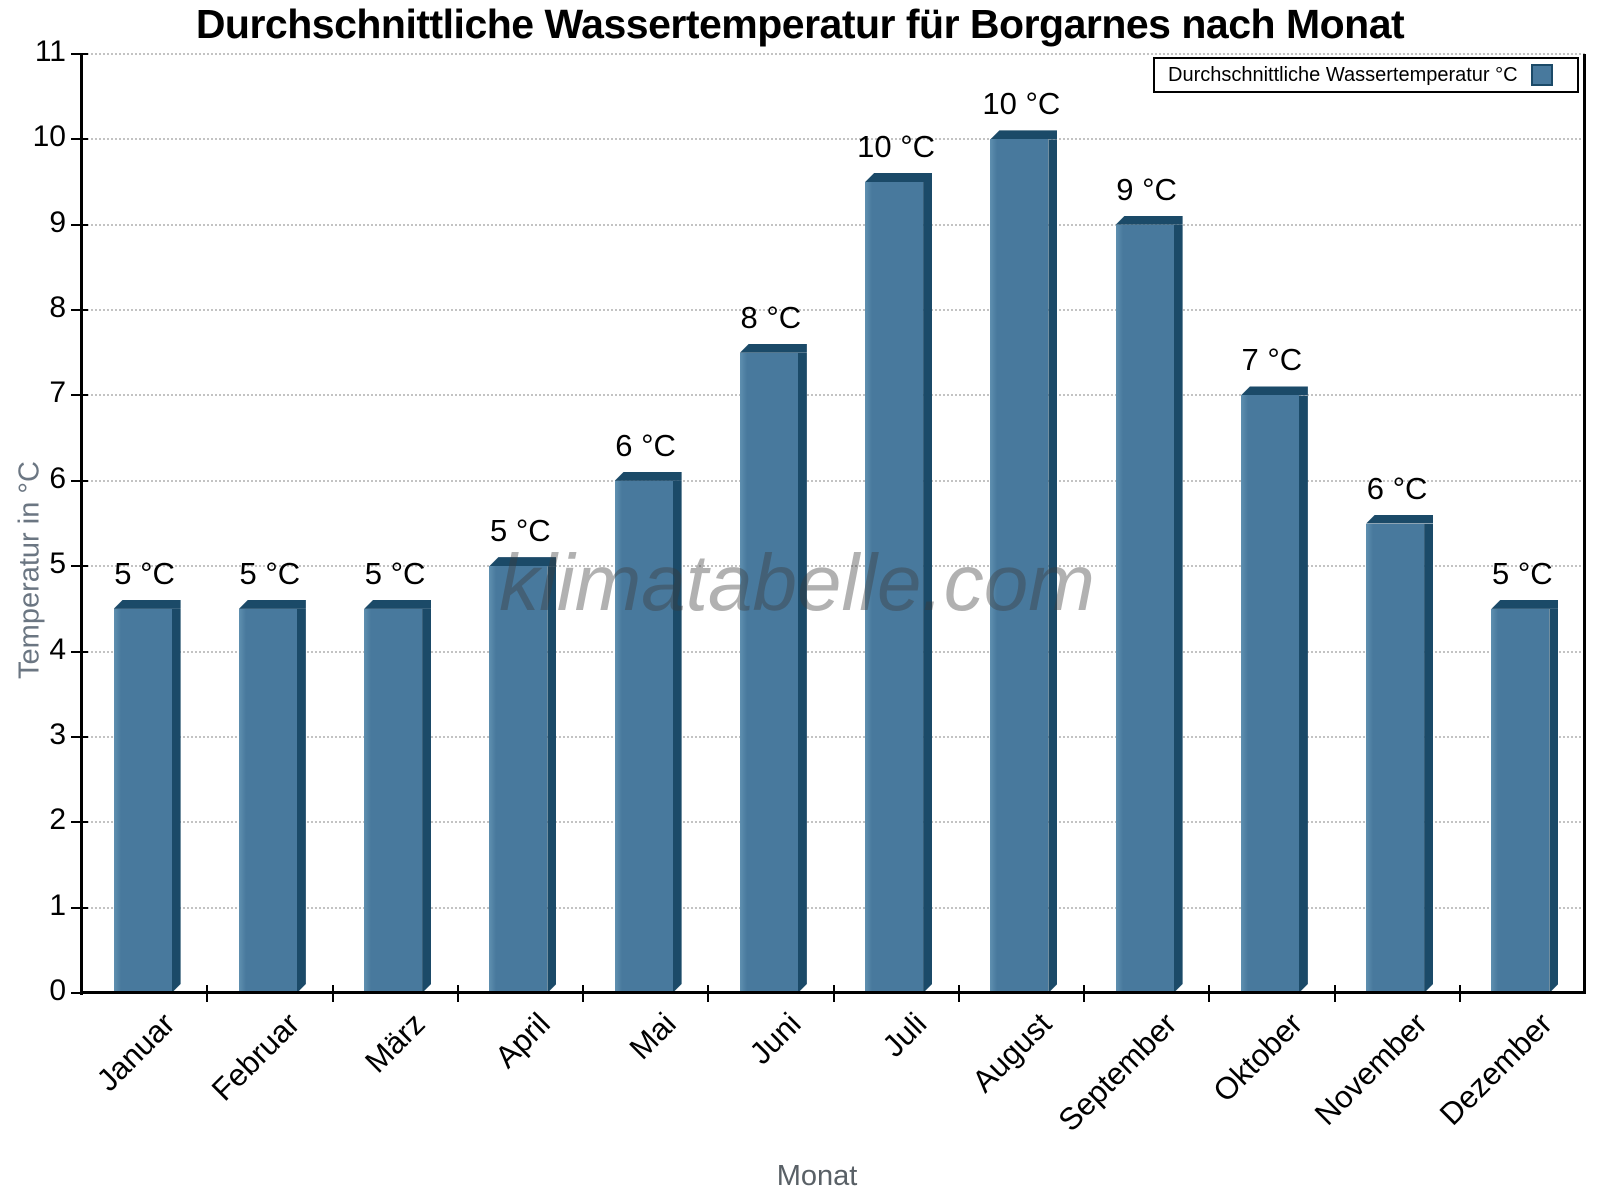 The width and height of the screenshot is (1600, 1200). What do you see at coordinates (1274, 689) in the screenshot?
I see `bar-oktober` at bounding box center [1274, 689].